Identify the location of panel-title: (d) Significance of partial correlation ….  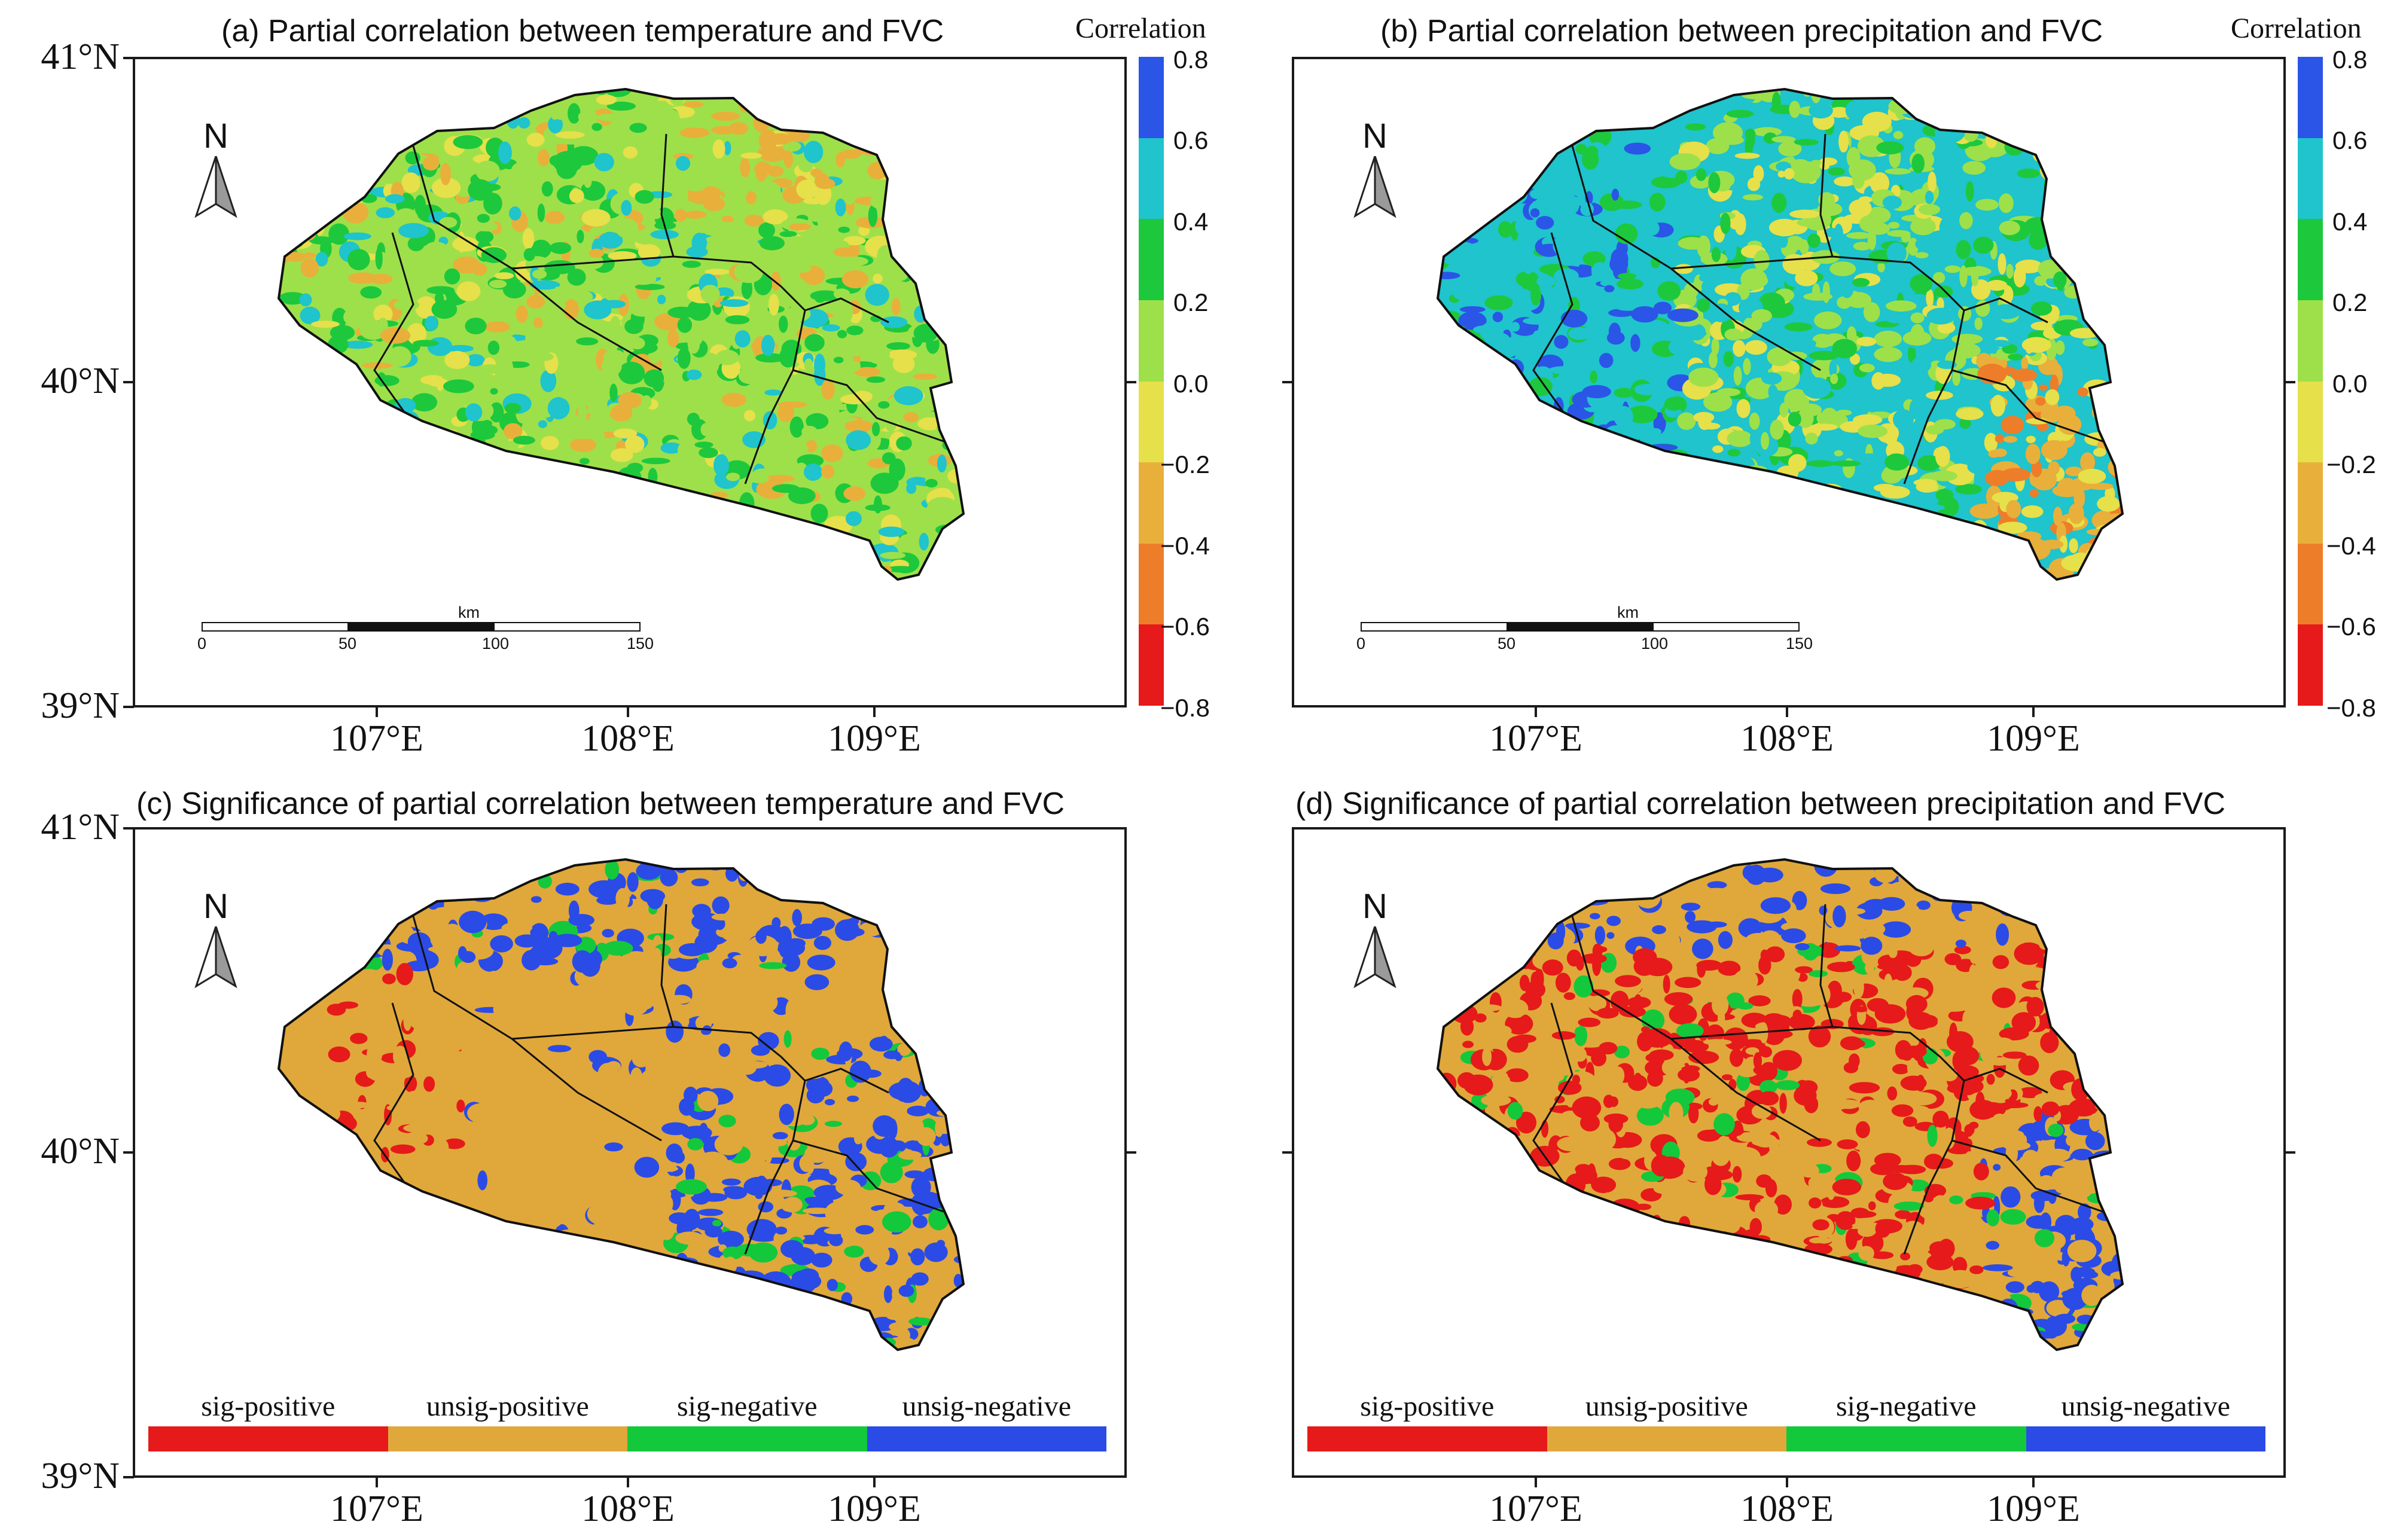
(1760, 803).